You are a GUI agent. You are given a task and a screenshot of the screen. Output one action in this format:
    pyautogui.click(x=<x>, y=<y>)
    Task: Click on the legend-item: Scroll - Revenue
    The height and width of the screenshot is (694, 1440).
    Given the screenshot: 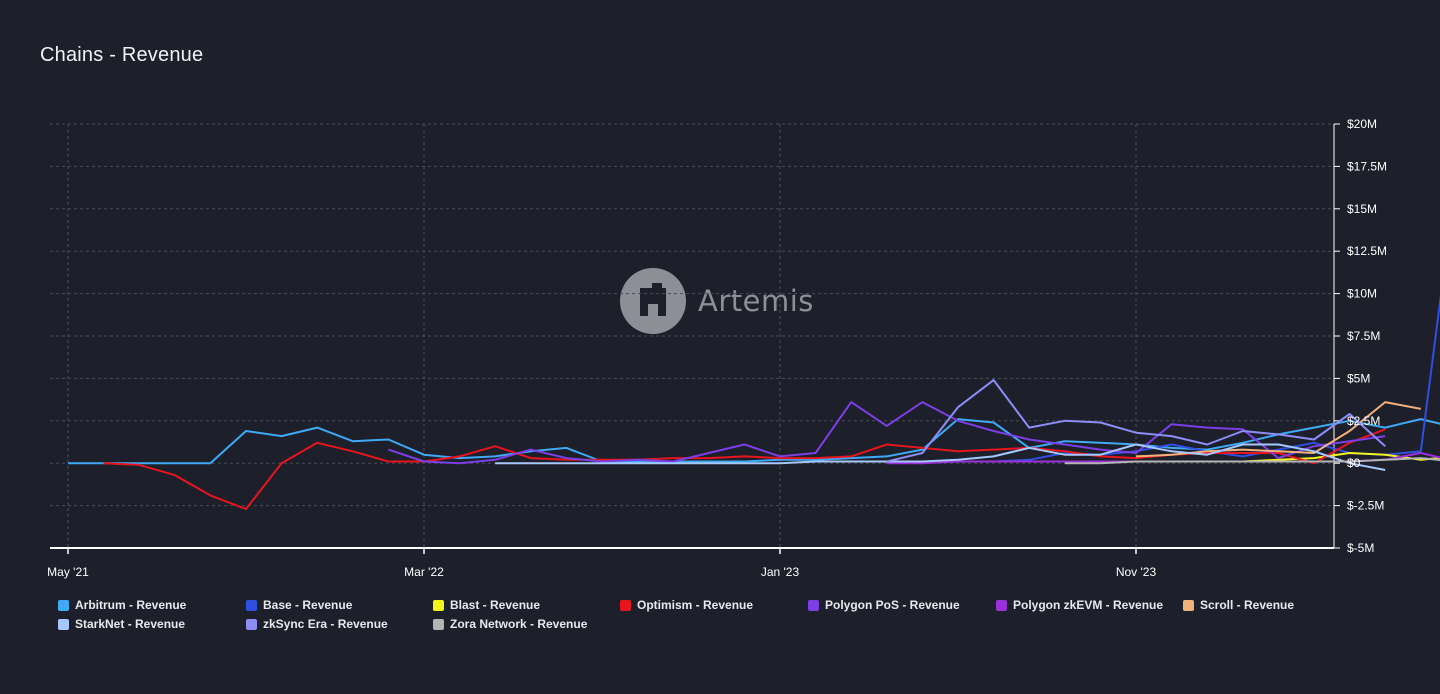 What is the action you would take?
    pyautogui.click(x=1238, y=605)
    